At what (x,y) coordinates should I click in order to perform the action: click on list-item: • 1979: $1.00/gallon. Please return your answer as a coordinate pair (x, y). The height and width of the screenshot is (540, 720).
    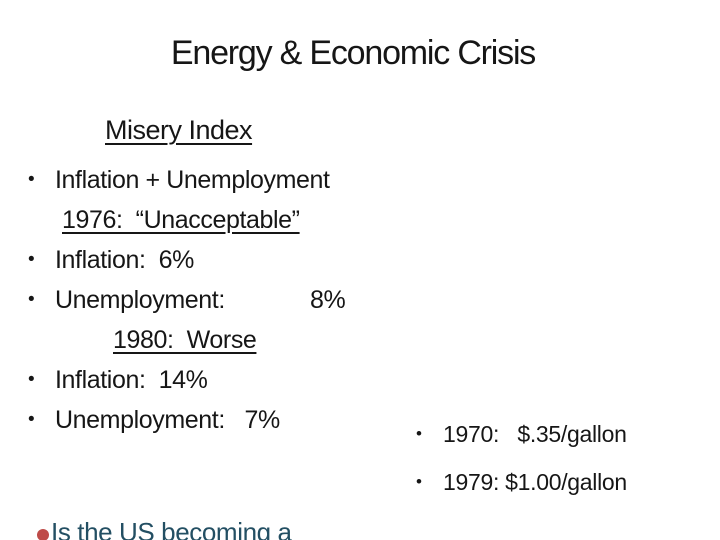
    Looking at the image, I should click on (521, 482).